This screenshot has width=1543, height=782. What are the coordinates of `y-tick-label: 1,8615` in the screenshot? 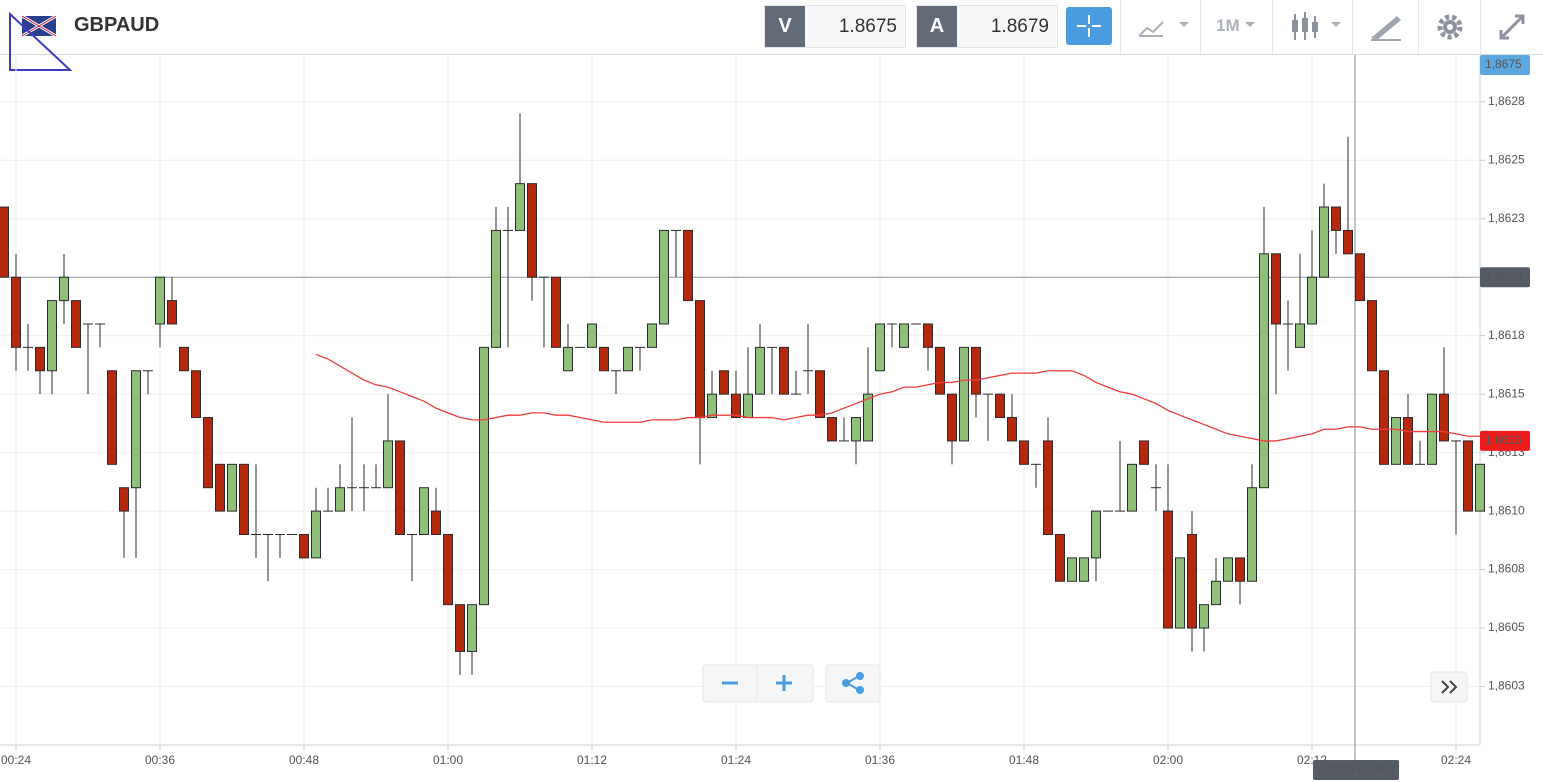 It's located at (1506, 393).